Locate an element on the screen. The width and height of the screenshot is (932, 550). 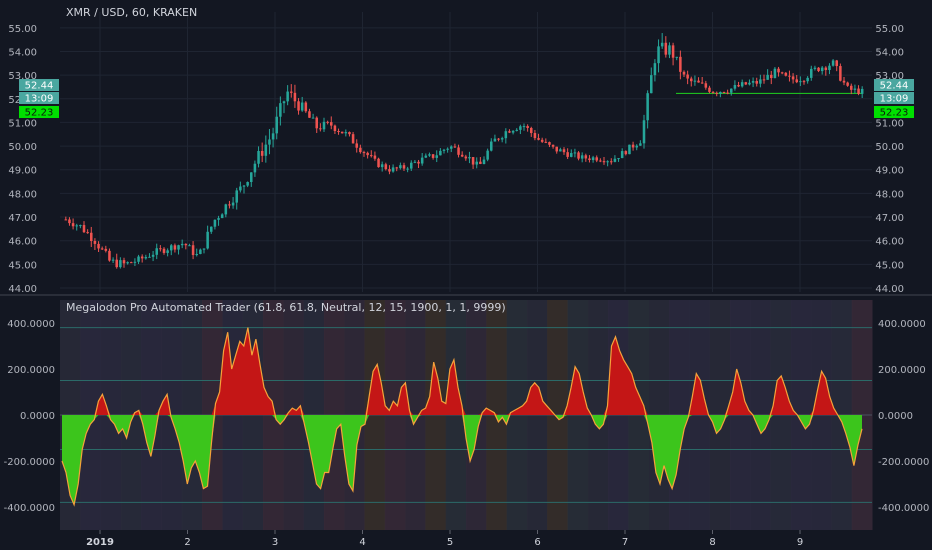
countdown-label: 13:09 is located at coordinates (39, 99).